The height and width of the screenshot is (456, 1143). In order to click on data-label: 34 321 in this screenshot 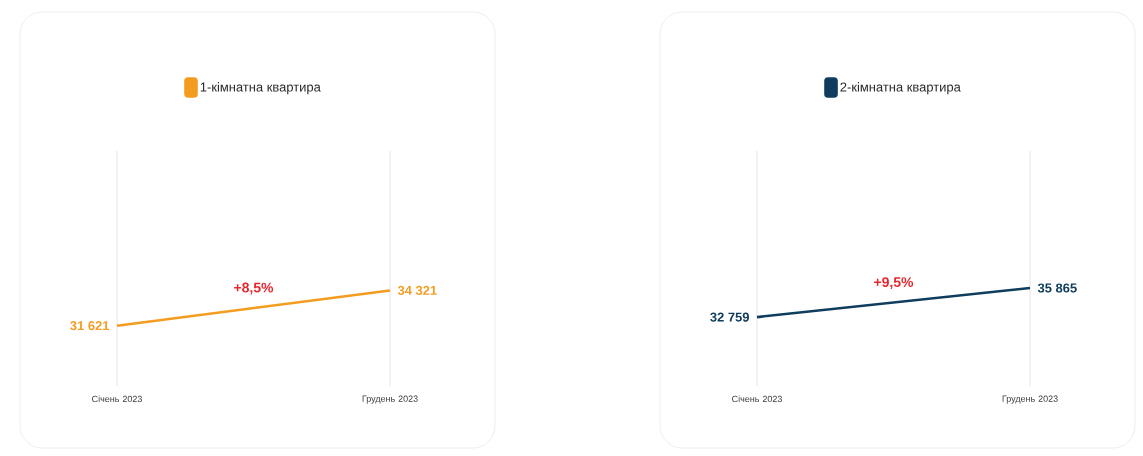, I will do `click(417, 290)`.